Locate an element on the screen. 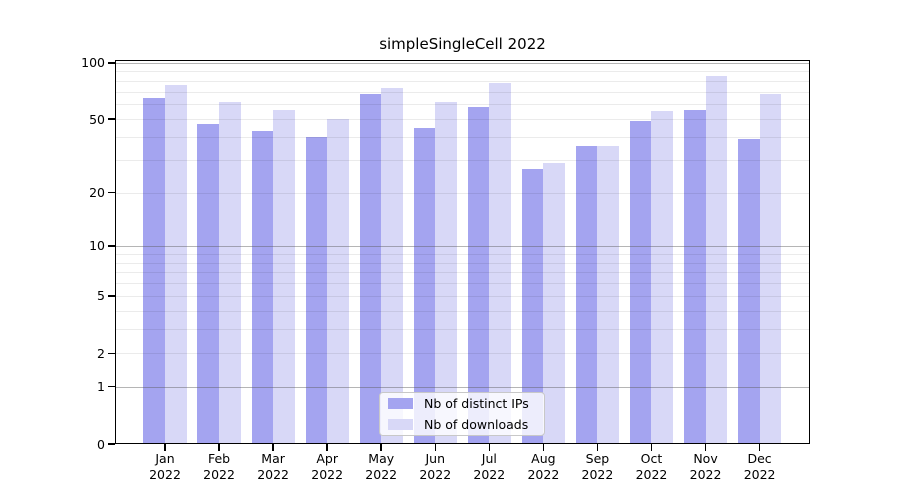  y-tick-label-0: 0 is located at coordinates (101, 444).